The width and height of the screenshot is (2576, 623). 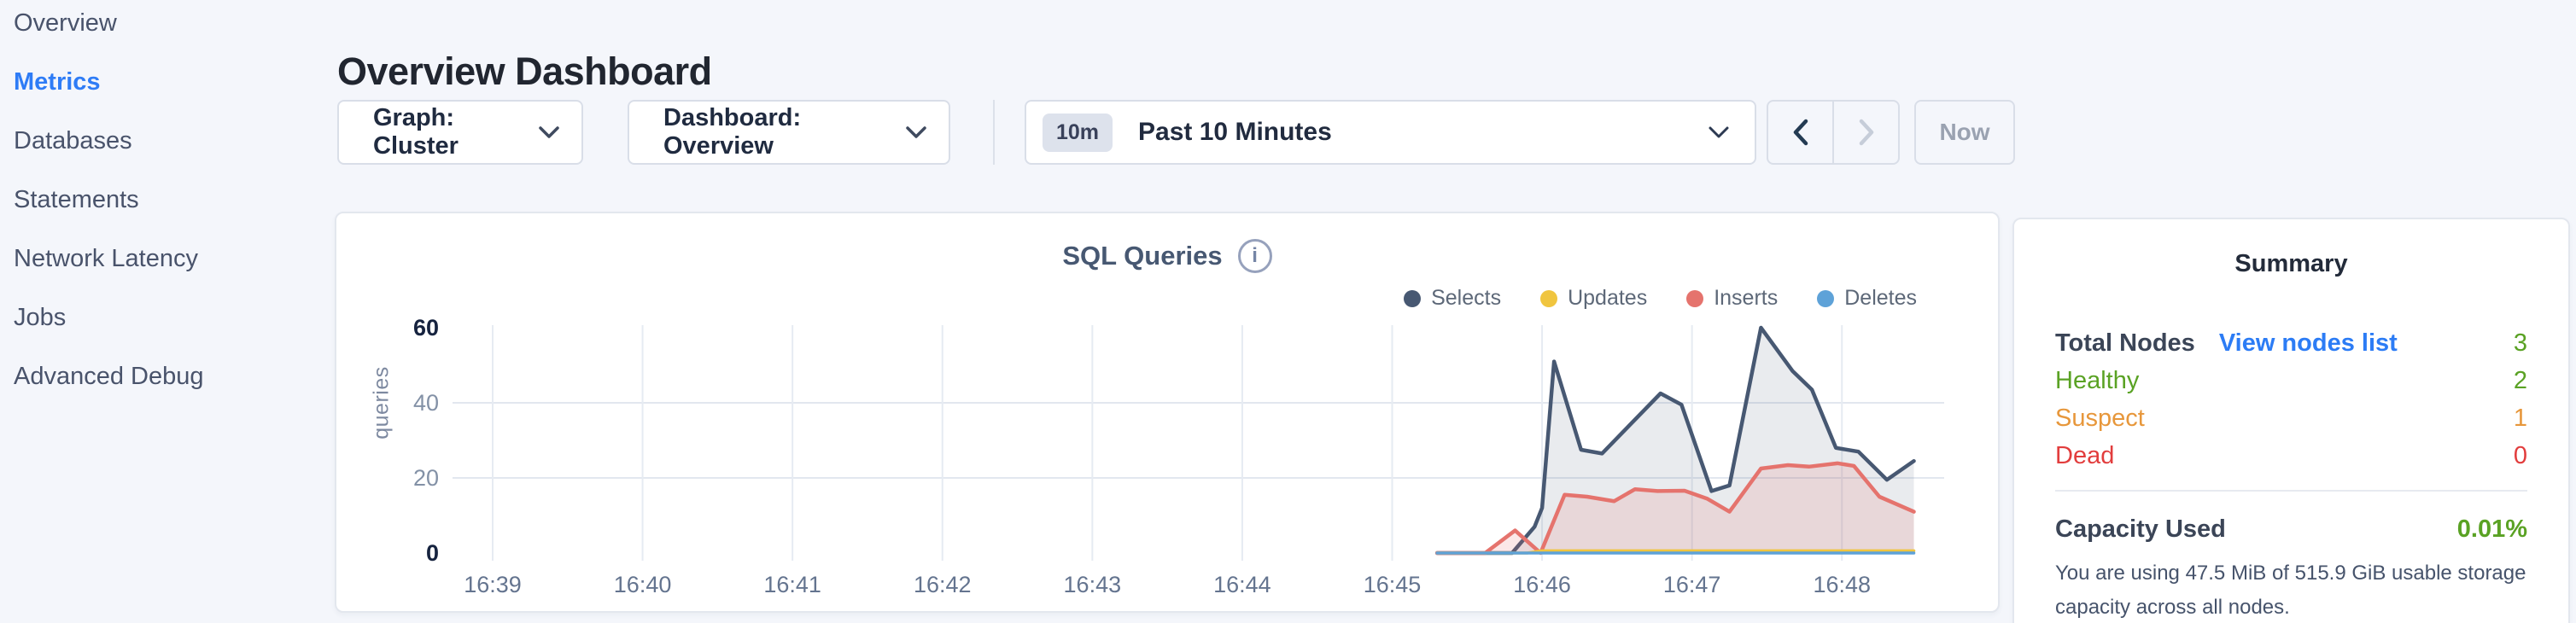 What do you see at coordinates (73, 140) in the screenshot?
I see `sidebar-item-databases: Databases` at bounding box center [73, 140].